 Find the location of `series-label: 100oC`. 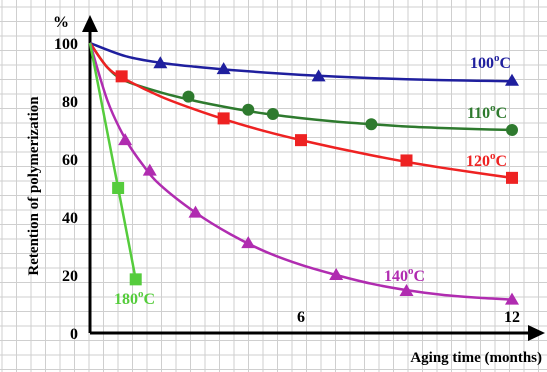

series-label: 100oC is located at coordinates (490, 62).